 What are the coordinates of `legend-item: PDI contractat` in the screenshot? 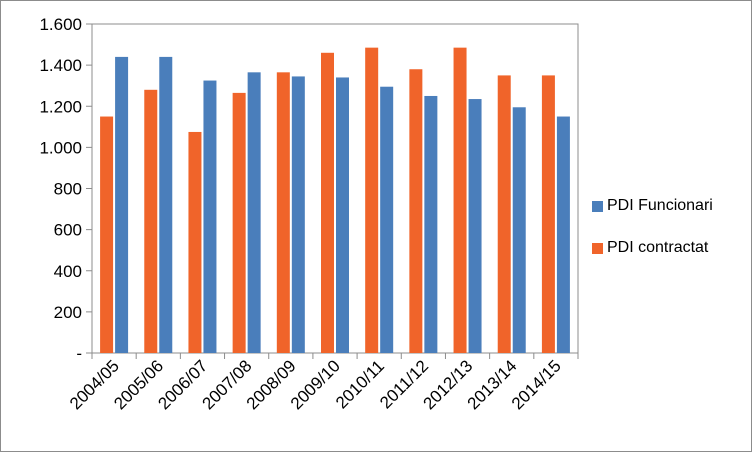 It's located at (652, 248).